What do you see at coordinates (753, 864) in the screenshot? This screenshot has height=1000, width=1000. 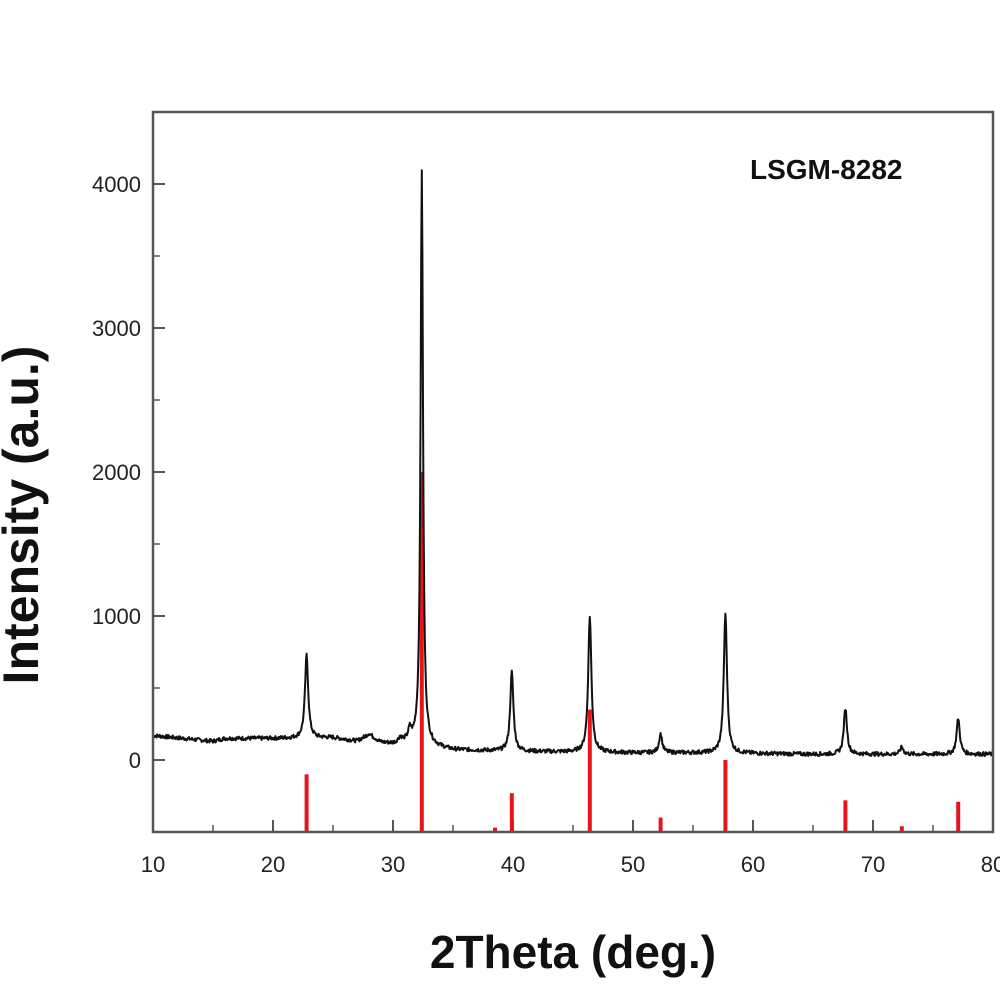 I see `x-tick-label: 60` at bounding box center [753, 864].